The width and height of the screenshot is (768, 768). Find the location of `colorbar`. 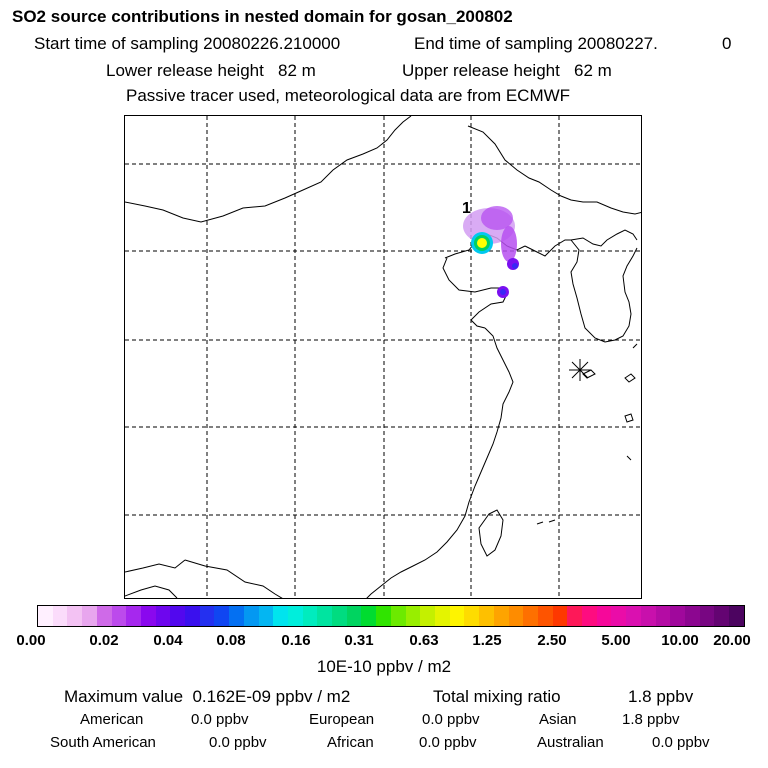

colorbar is located at coordinates (391, 616).